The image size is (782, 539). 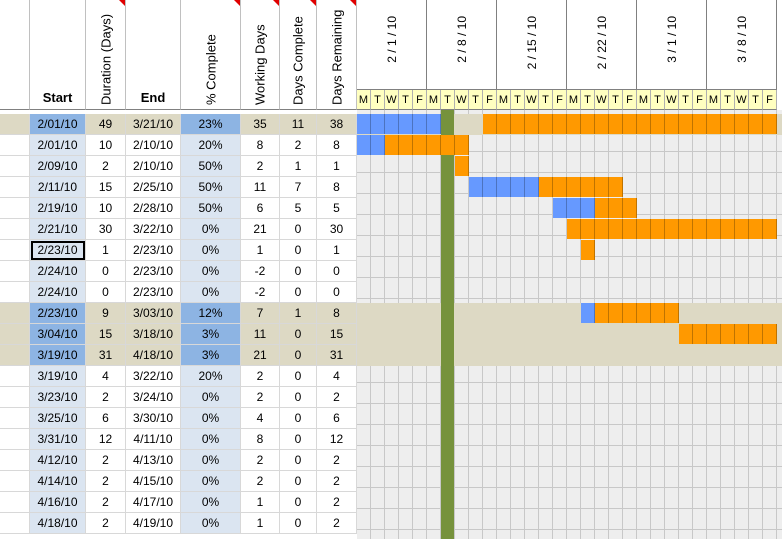 I want to click on cell-start: 2/01/10, so click(x=58, y=124).